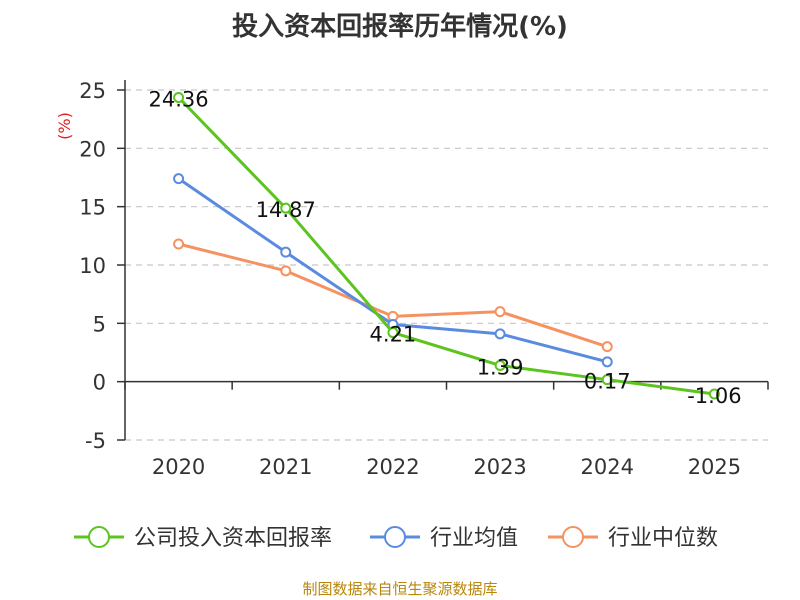  What do you see at coordinates (285, 467) in the screenshot?
I see `x-tick-label: 2021` at bounding box center [285, 467].